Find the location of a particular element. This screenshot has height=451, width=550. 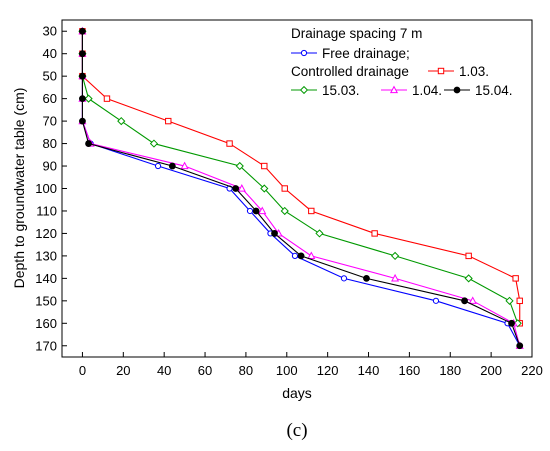

legend-entry-free-drainage: Free drainage; is located at coordinates (350, 53).